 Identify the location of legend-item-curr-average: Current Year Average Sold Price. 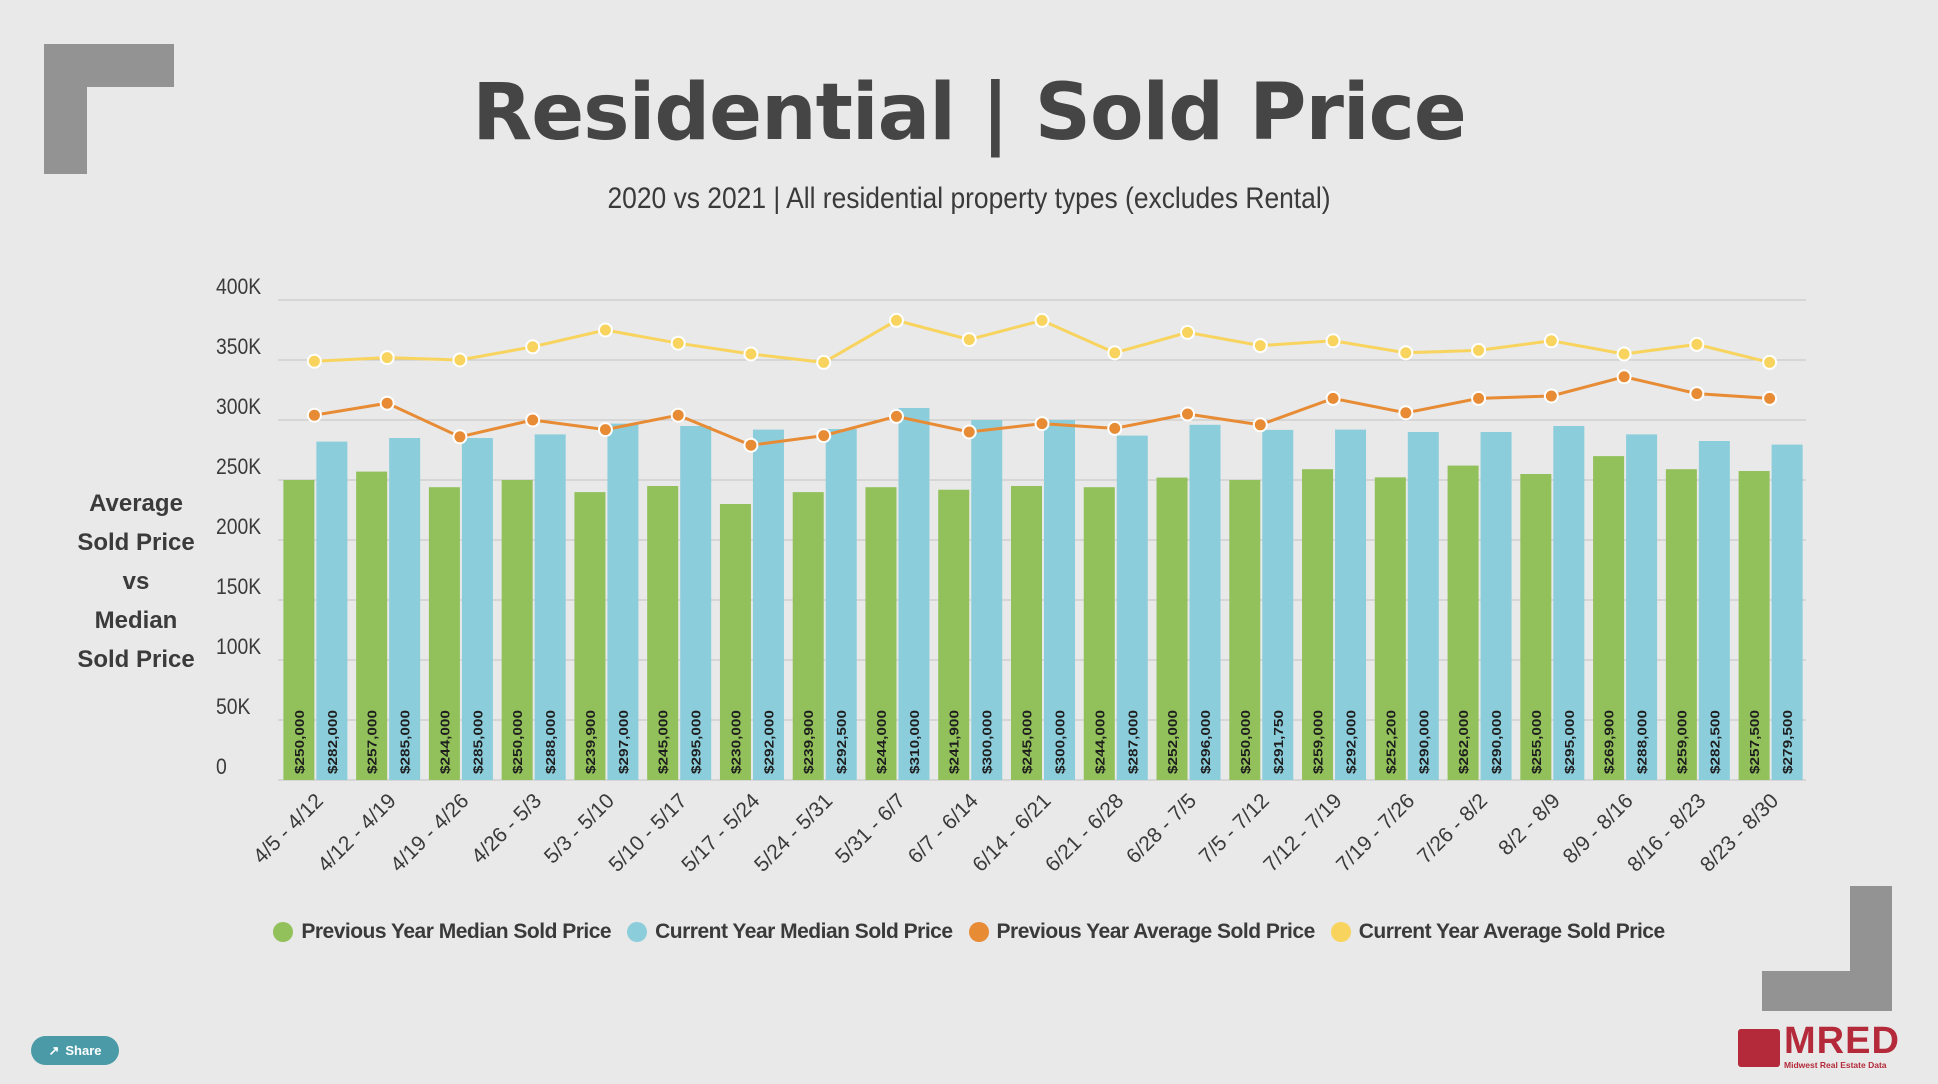
(1497, 932).